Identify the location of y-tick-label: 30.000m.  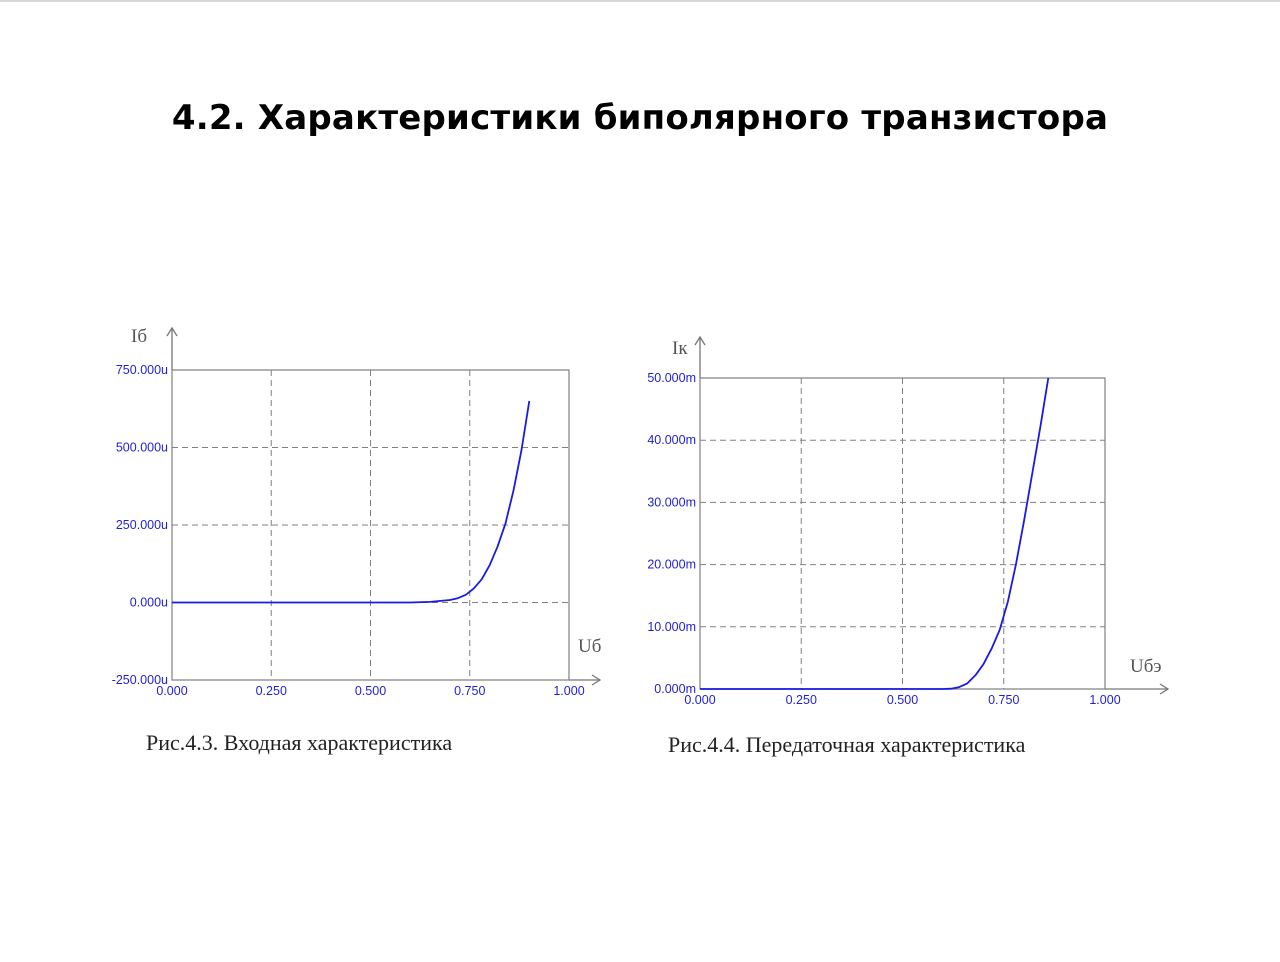
(671, 502).